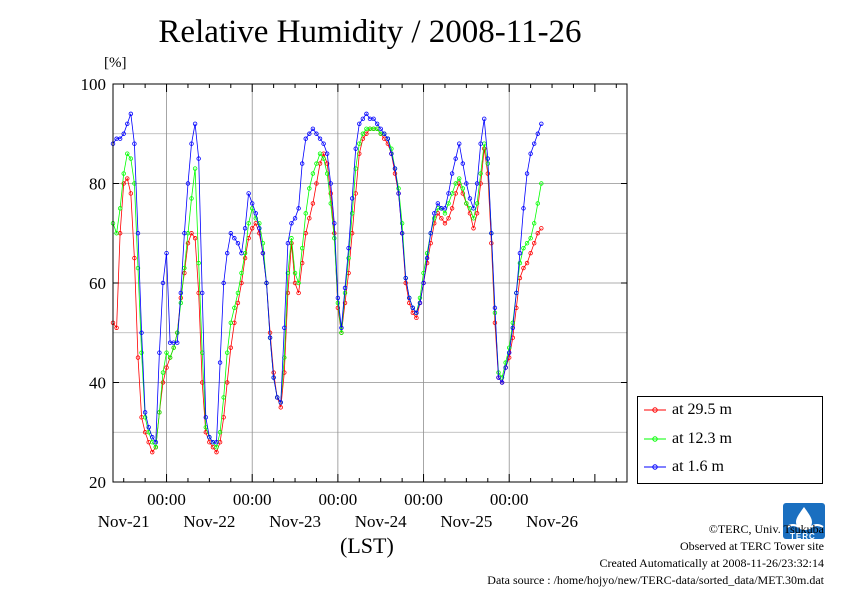  Describe the element at coordinates (381, 521) in the screenshot. I see `x-day-label: Nov-24` at that location.